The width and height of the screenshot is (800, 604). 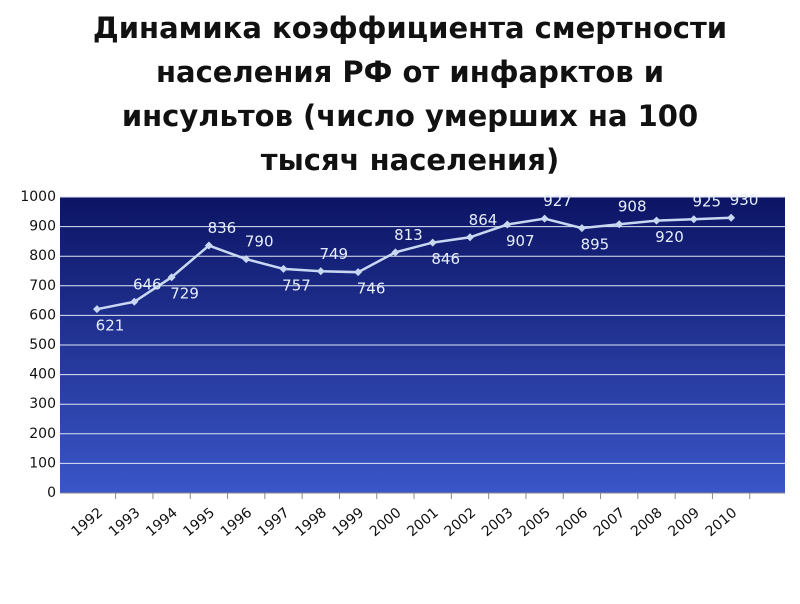 What do you see at coordinates (88, 522) in the screenshot?
I see `x-tick-label: 1992` at bounding box center [88, 522].